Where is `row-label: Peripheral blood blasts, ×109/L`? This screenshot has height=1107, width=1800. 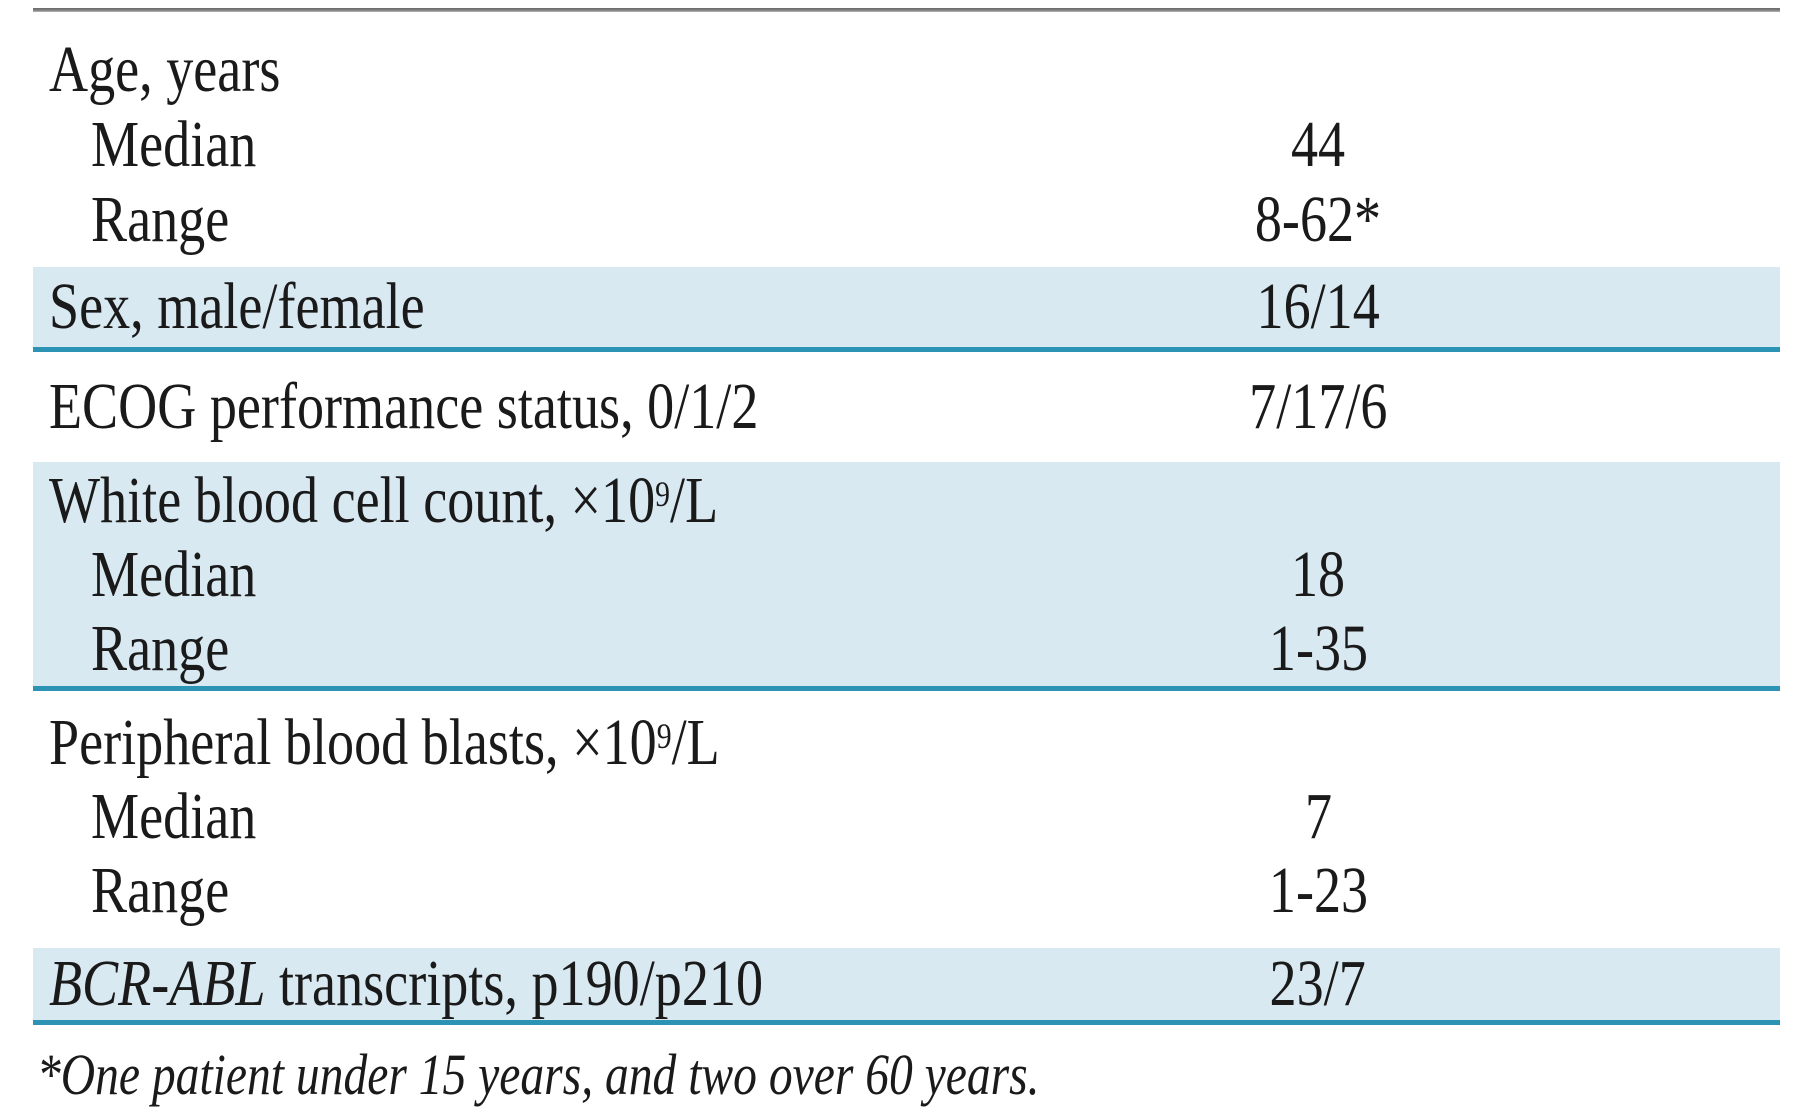 row-label: Peripheral blood blasts, ×109/L is located at coordinates (384, 742).